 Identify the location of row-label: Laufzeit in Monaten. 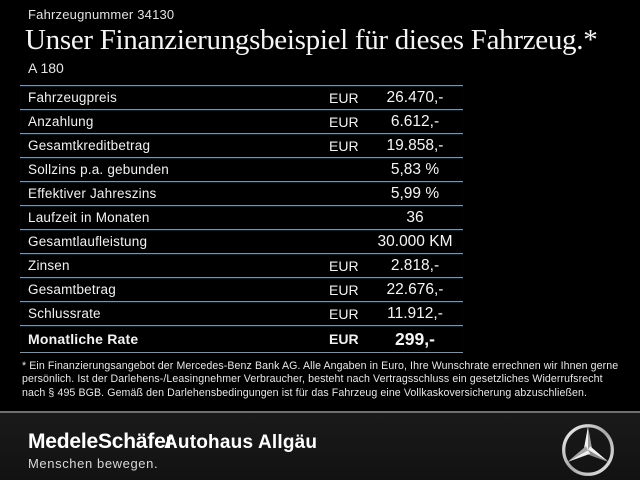
(89, 217).